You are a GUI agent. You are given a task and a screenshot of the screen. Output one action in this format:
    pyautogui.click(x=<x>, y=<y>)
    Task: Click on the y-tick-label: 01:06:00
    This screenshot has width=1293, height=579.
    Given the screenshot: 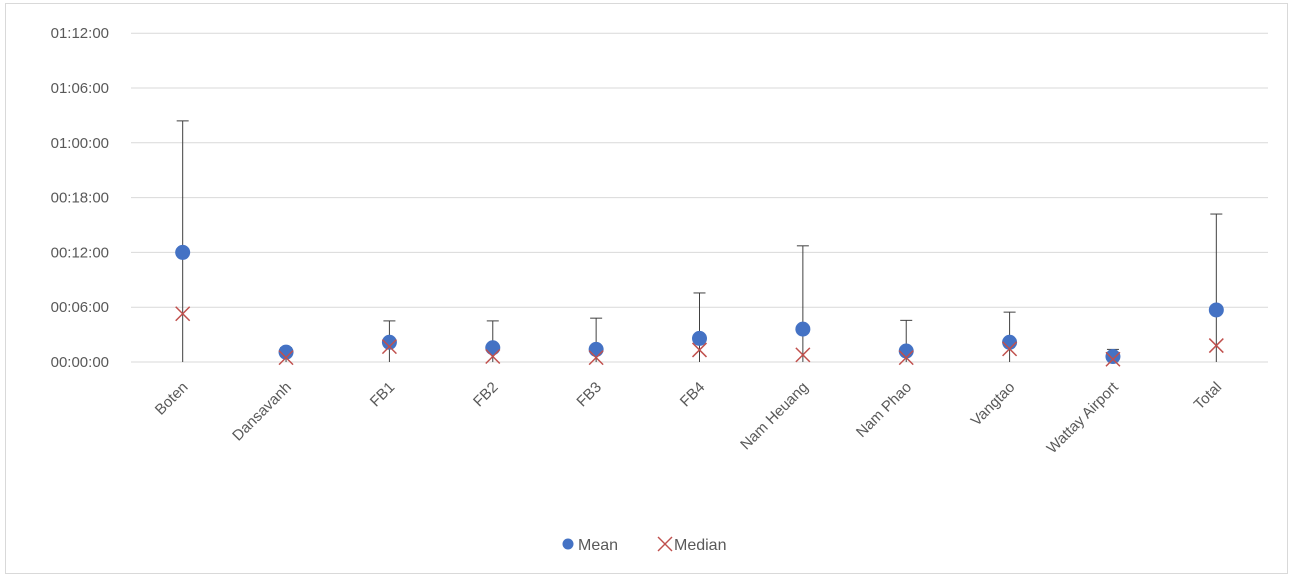 What is the action you would take?
    pyautogui.click(x=80, y=88)
    